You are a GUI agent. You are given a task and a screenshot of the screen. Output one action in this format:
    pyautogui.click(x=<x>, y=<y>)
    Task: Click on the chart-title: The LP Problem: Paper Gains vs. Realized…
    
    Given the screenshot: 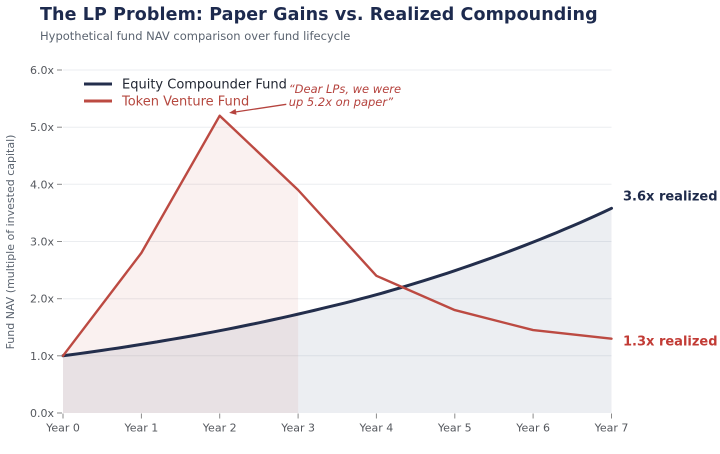 What is the action you would take?
    pyautogui.click(x=319, y=15)
    